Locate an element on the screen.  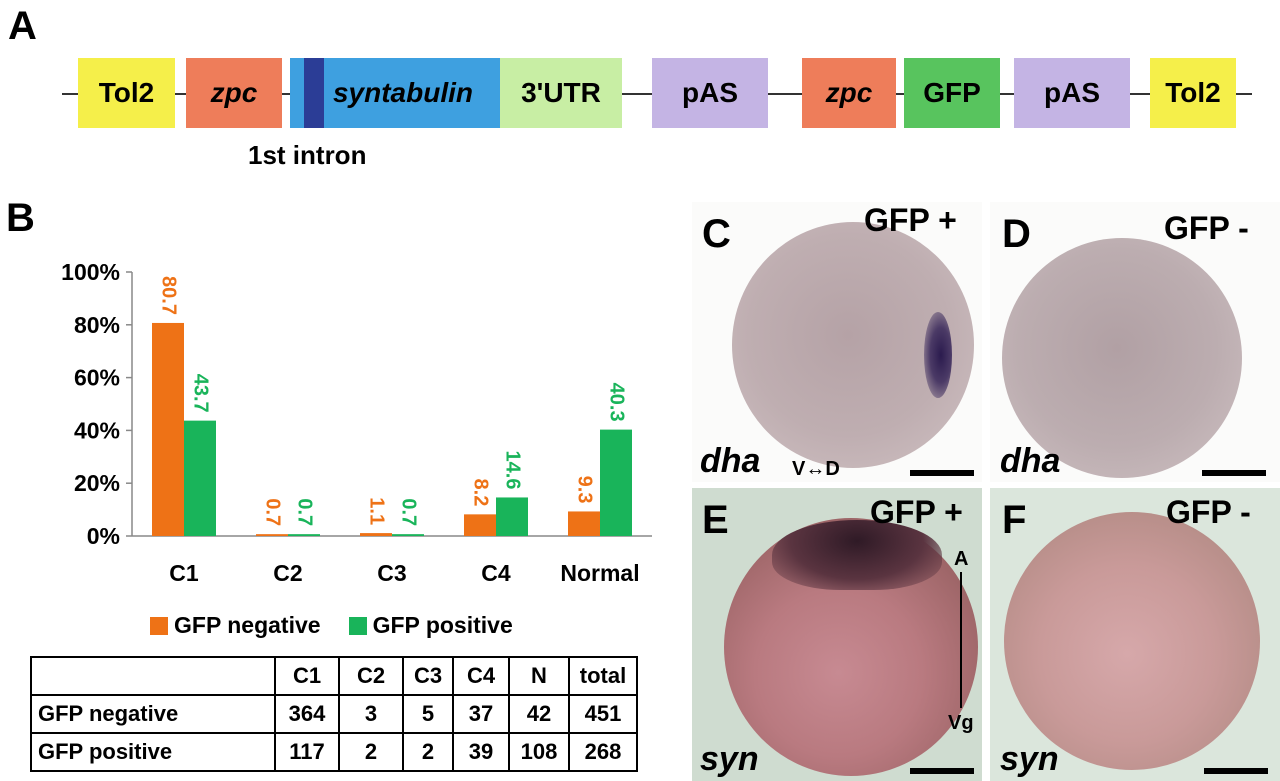
bar-value-label: 40.3 is located at coordinates (617, 402).